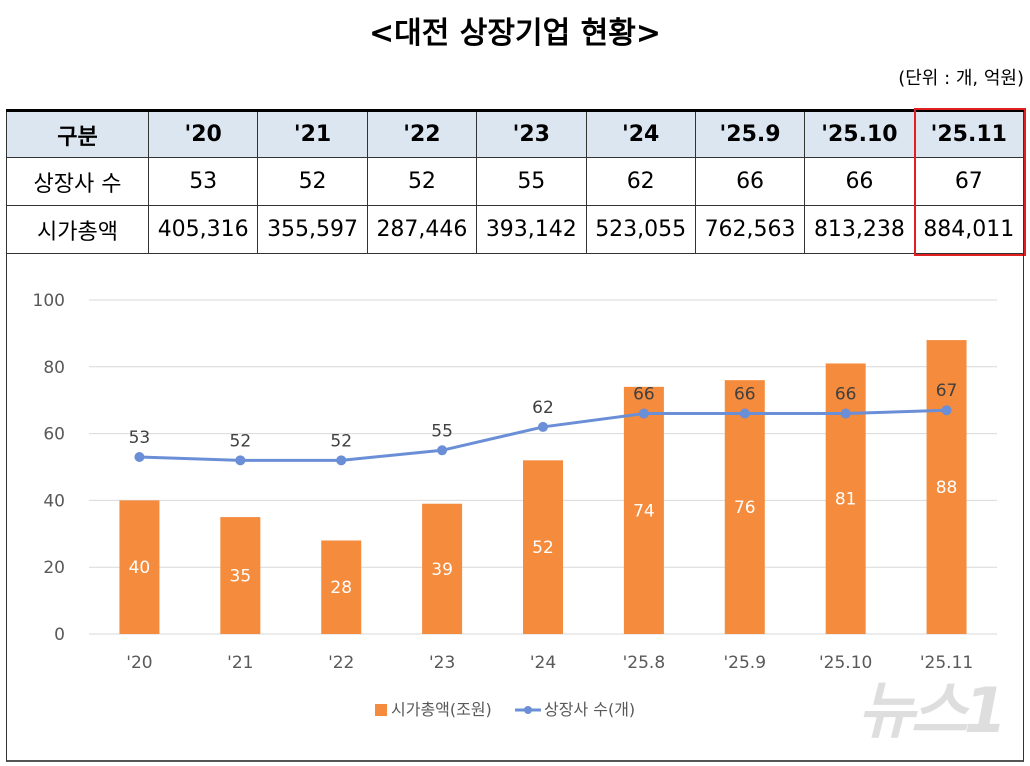 The image size is (1030, 766). I want to click on y-tick-label: 80, so click(54, 368).